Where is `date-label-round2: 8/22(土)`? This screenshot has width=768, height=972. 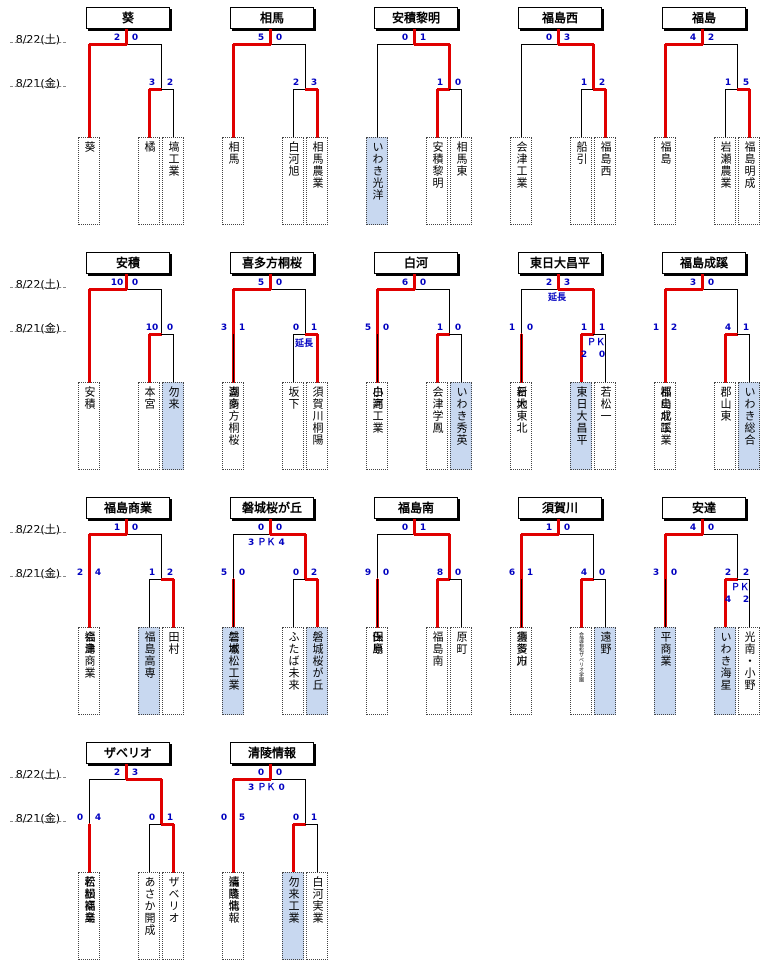
date-label-round2: 8/22(土) is located at coordinates (37, 529).